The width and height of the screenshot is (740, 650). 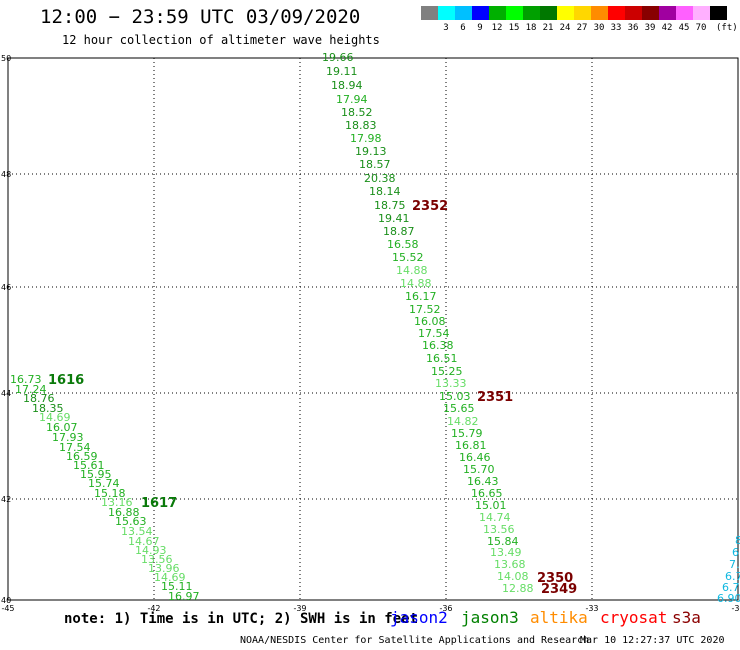 I want to click on wave-height-value: 8, so click(x=737, y=540).